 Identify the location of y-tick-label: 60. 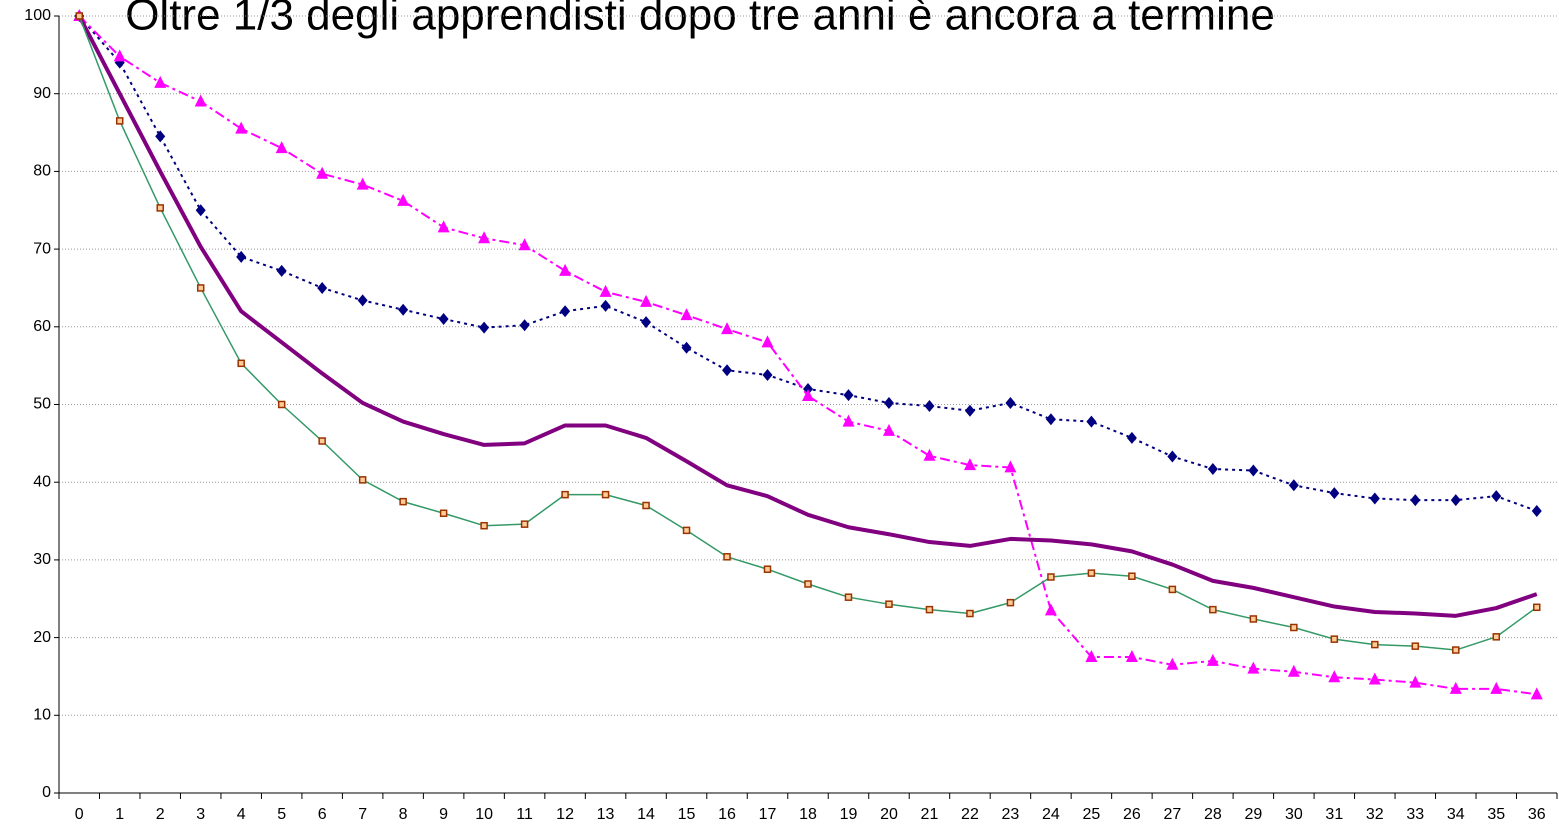
(42, 326).